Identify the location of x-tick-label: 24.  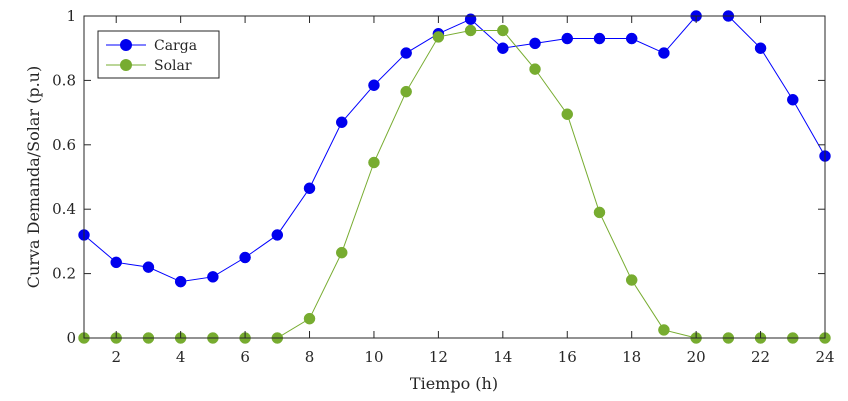
(824, 357).